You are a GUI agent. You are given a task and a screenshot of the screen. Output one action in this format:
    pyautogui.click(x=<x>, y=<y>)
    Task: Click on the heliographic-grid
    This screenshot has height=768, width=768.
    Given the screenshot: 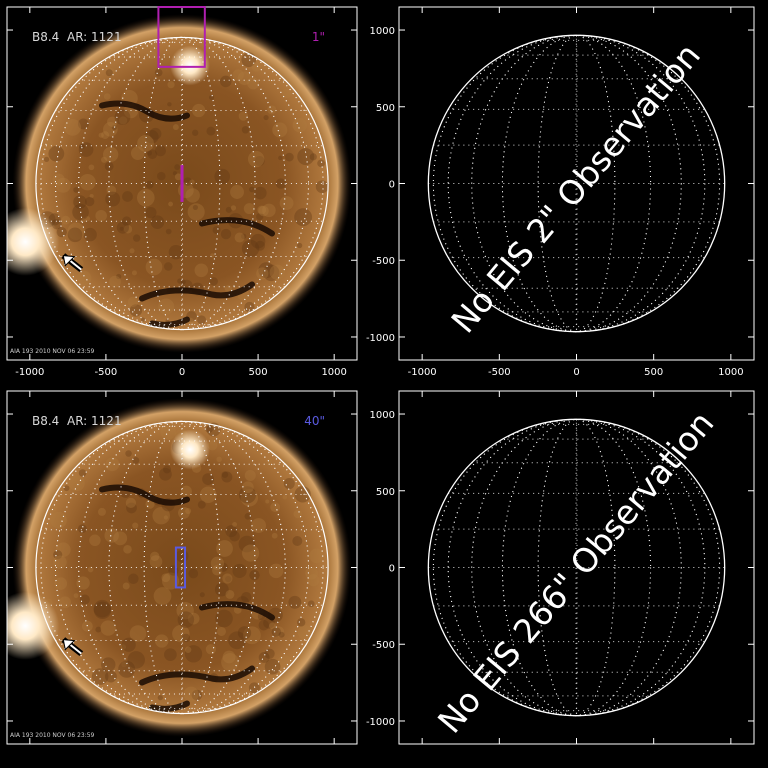 What is the action you would take?
    pyautogui.click(x=182, y=567)
    